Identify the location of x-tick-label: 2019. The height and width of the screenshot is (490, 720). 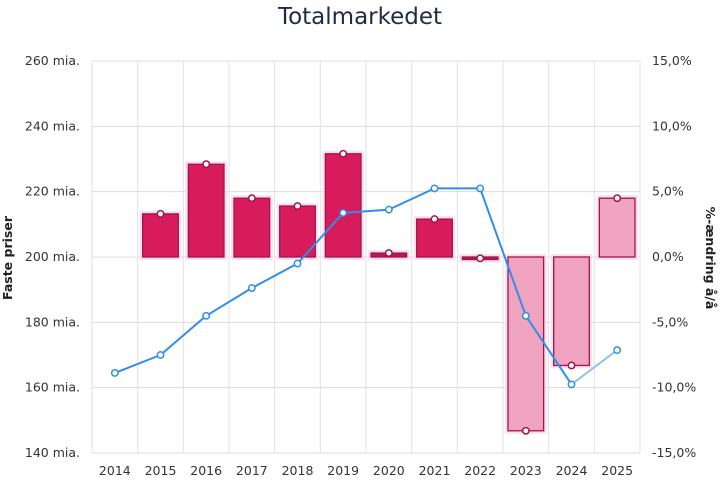
(343, 470).